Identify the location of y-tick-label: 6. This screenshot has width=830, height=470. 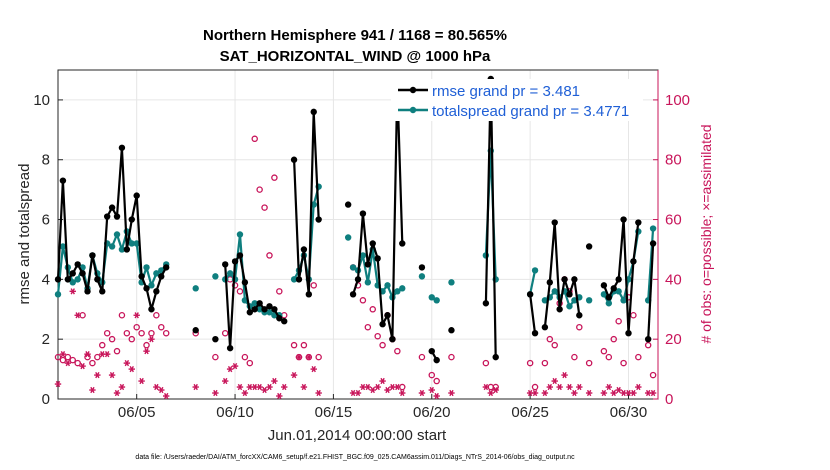
(46, 220).